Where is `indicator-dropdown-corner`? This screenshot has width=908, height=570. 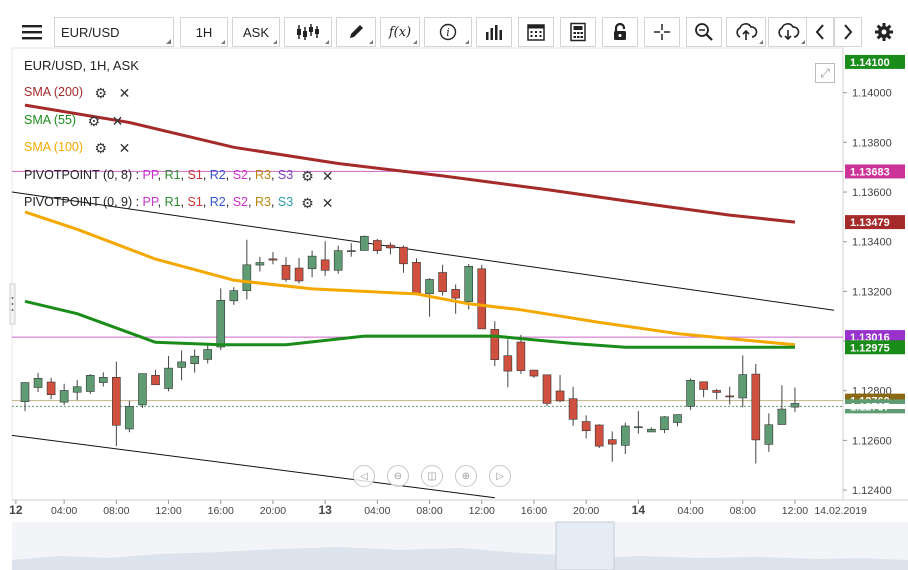
indicator-dropdown-corner is located at coordinates (415, 42).